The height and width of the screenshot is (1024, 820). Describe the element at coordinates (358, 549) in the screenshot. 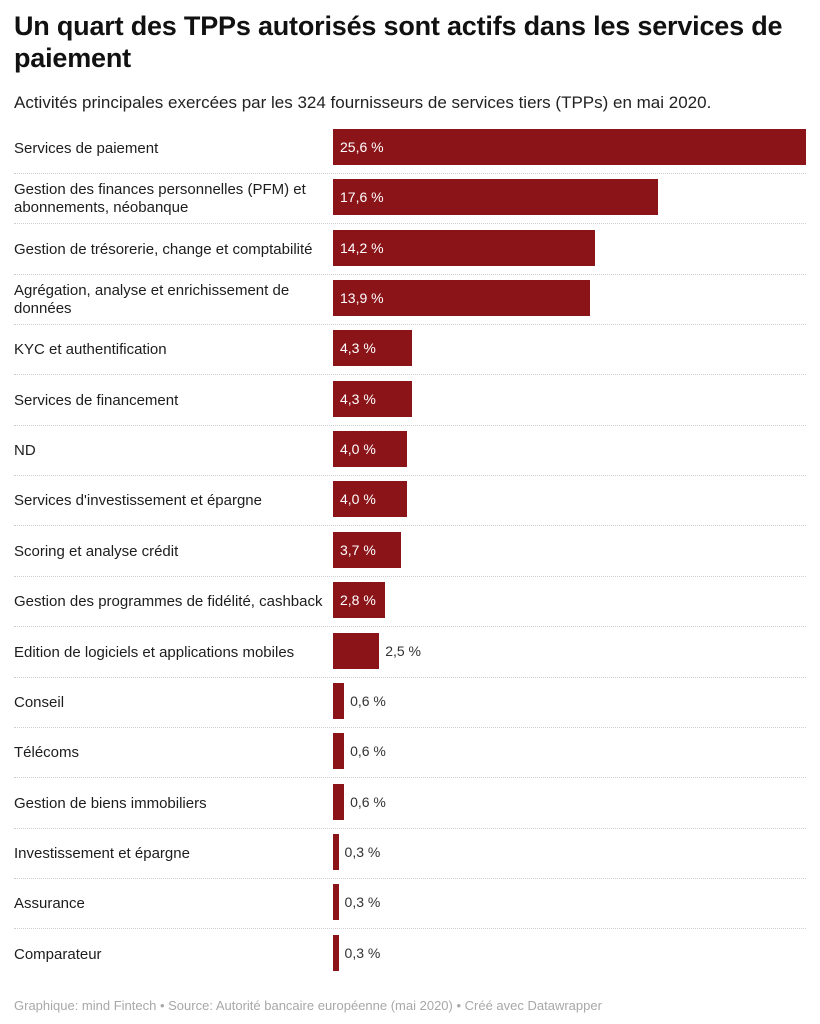

I see `value-label: 3,7 %` at that location.